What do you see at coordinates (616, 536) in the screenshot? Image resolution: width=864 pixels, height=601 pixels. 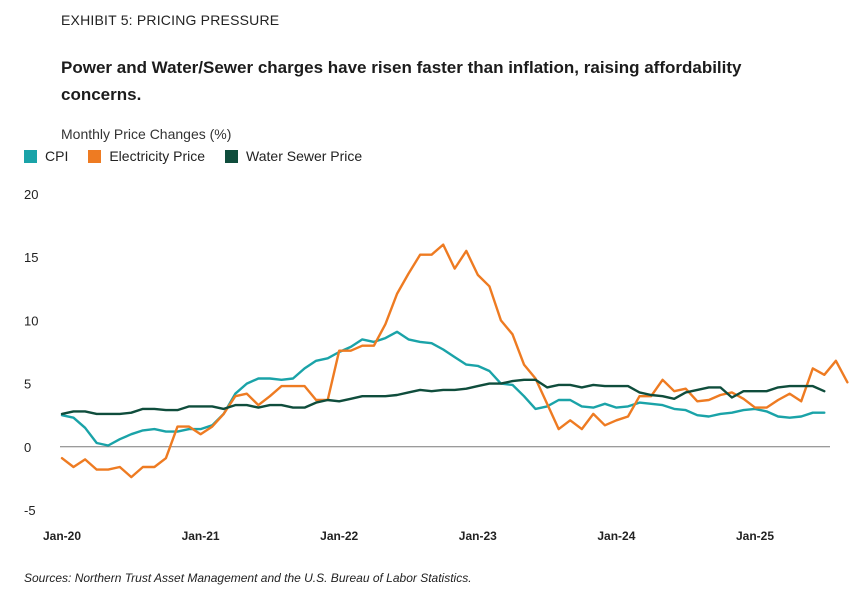 I see `x-tick-label: Jan-24` at bounding box center [616, 536].